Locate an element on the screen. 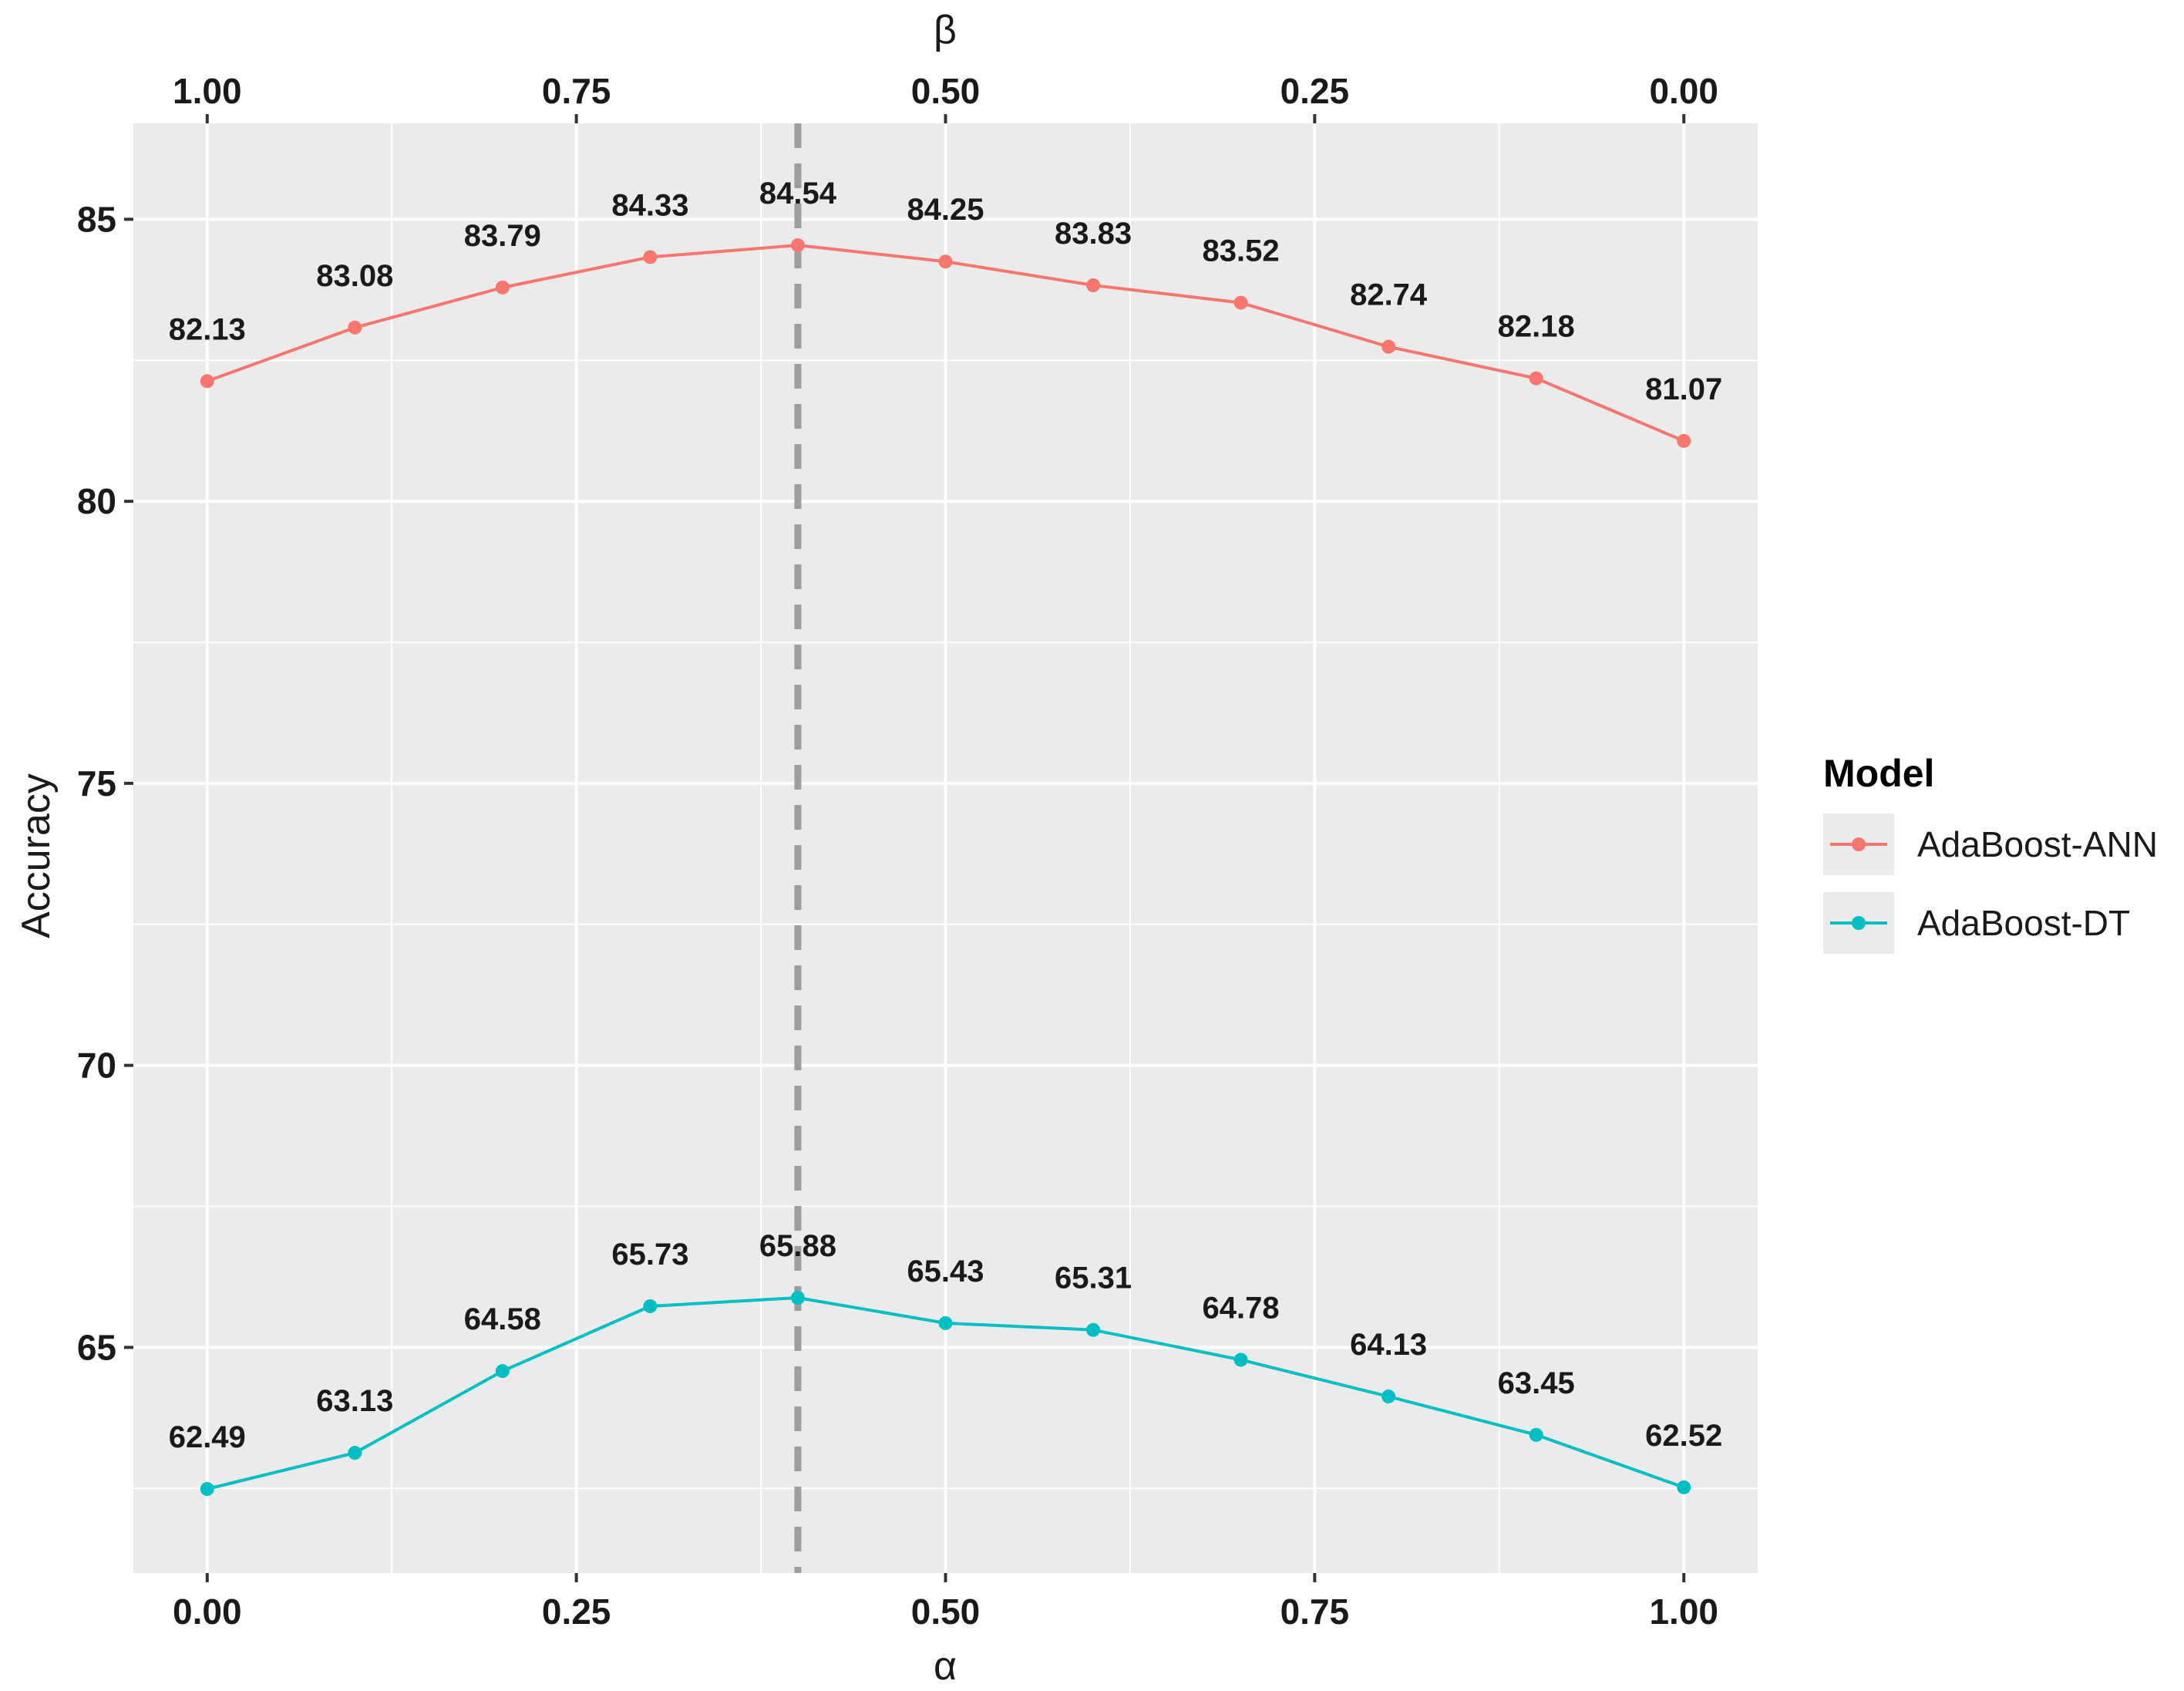 Image resolution: width=2184 pixels, height=1691 pixels. y-tick-label: 80 is located at coordinates (96, 501).